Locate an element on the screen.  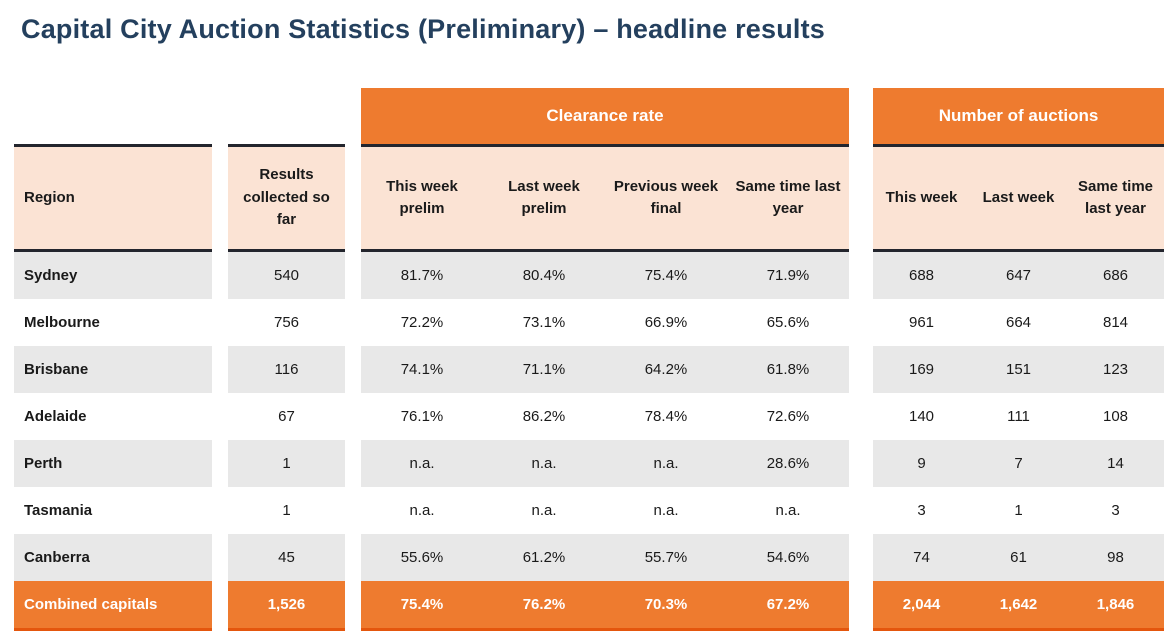
value-cell: 151 is located at coordinates (1018, 369).